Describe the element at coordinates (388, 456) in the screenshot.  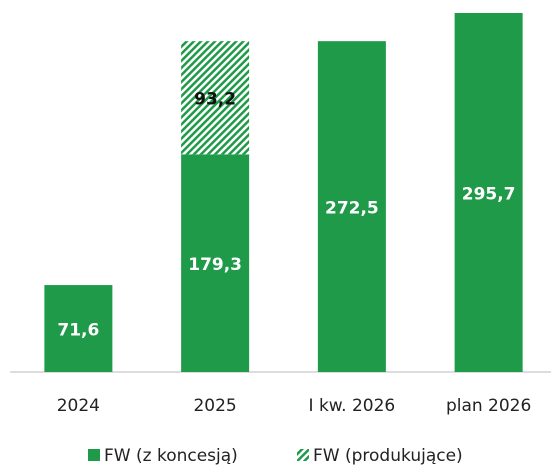
I see `legend-label: FW (produkujące)` at that location.